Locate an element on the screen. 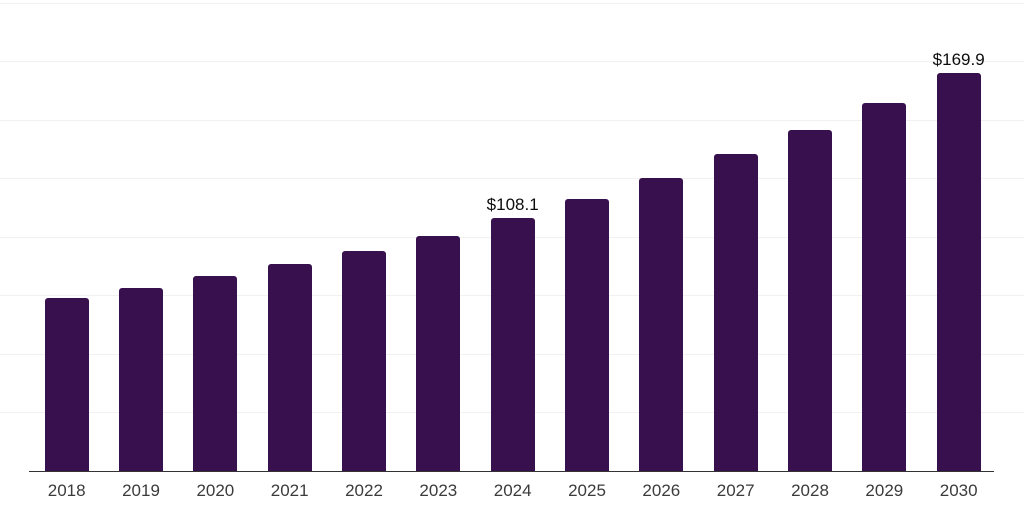 This screenshot has height=512, width=1024. bar-2027 is located at coordinates (735, 312).